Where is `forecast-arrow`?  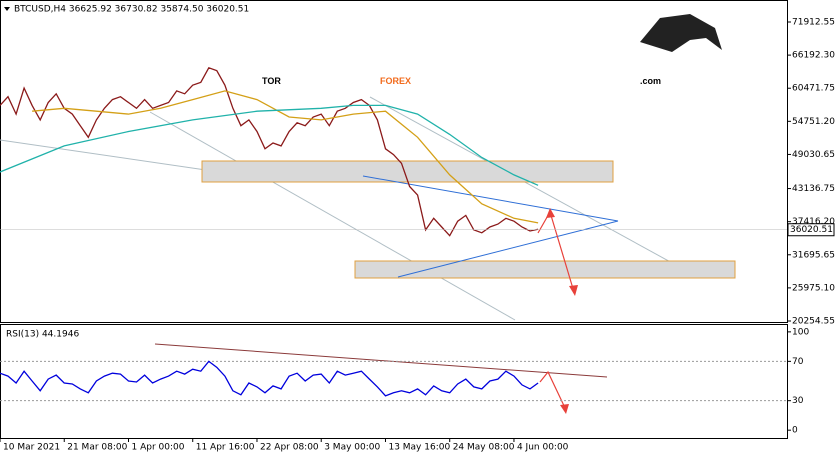
forecast-arrow is located at coordinates (553, 390).